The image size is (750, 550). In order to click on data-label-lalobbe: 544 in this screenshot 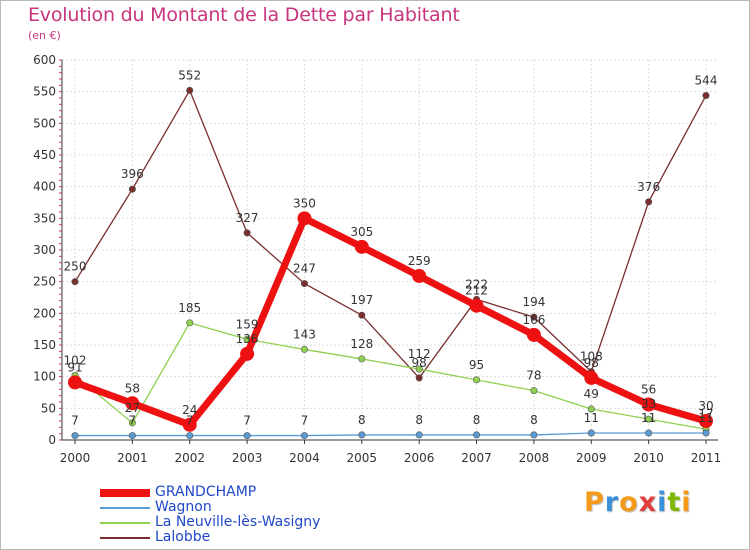, I will do `click(706, 80)`.